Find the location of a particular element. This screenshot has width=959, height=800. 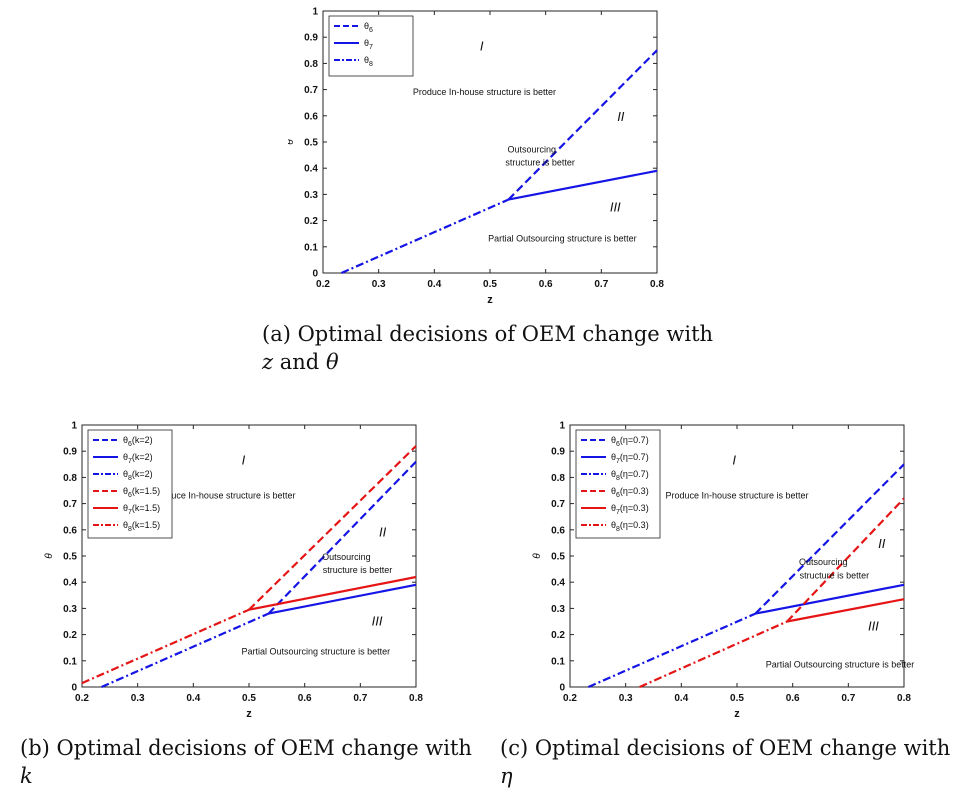

legend-entry: θ8(k=2) is located at coordinates (138, 475).